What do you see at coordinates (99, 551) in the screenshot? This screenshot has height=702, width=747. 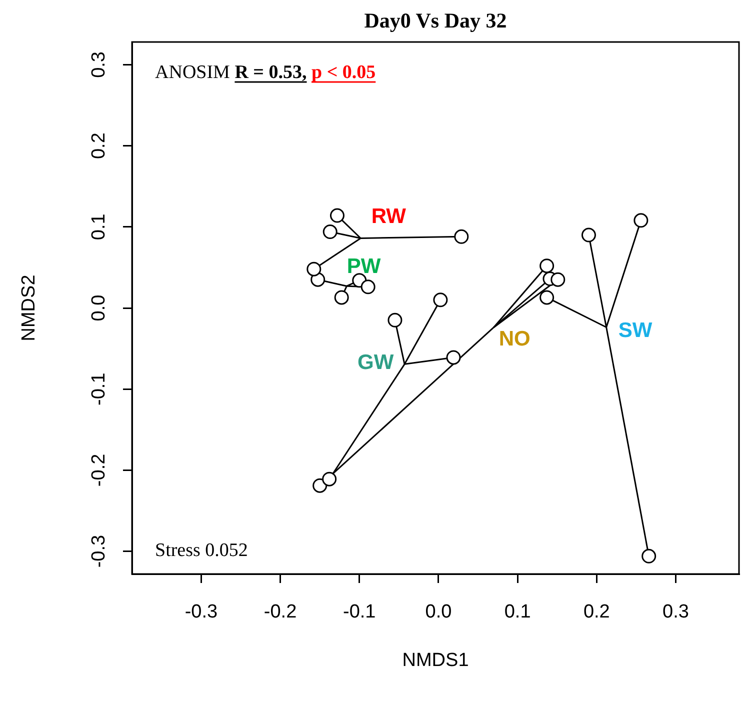 I see `y-tick-label: -0.3` at bounding box center [99, 551].